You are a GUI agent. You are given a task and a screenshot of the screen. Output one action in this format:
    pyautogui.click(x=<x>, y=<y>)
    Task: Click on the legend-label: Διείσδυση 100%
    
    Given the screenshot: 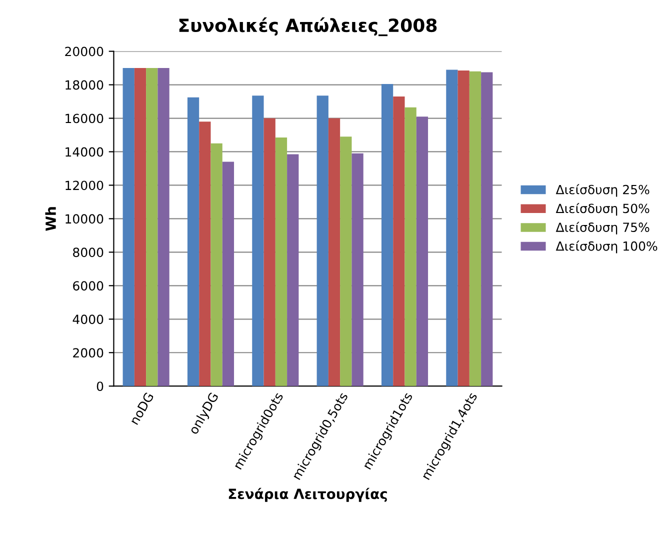 What is the action you would take?
    pyautogui.click(x=607, y=247)
    